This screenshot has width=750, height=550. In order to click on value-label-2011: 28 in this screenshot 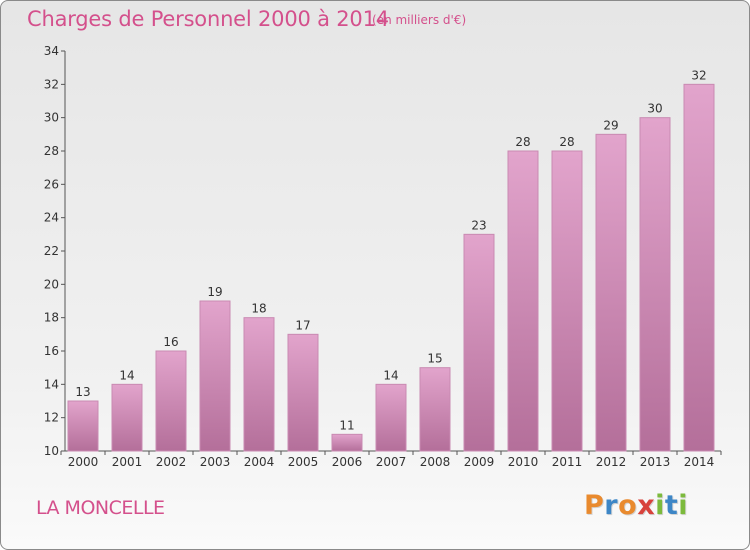, I will do `click(566, 142)`.